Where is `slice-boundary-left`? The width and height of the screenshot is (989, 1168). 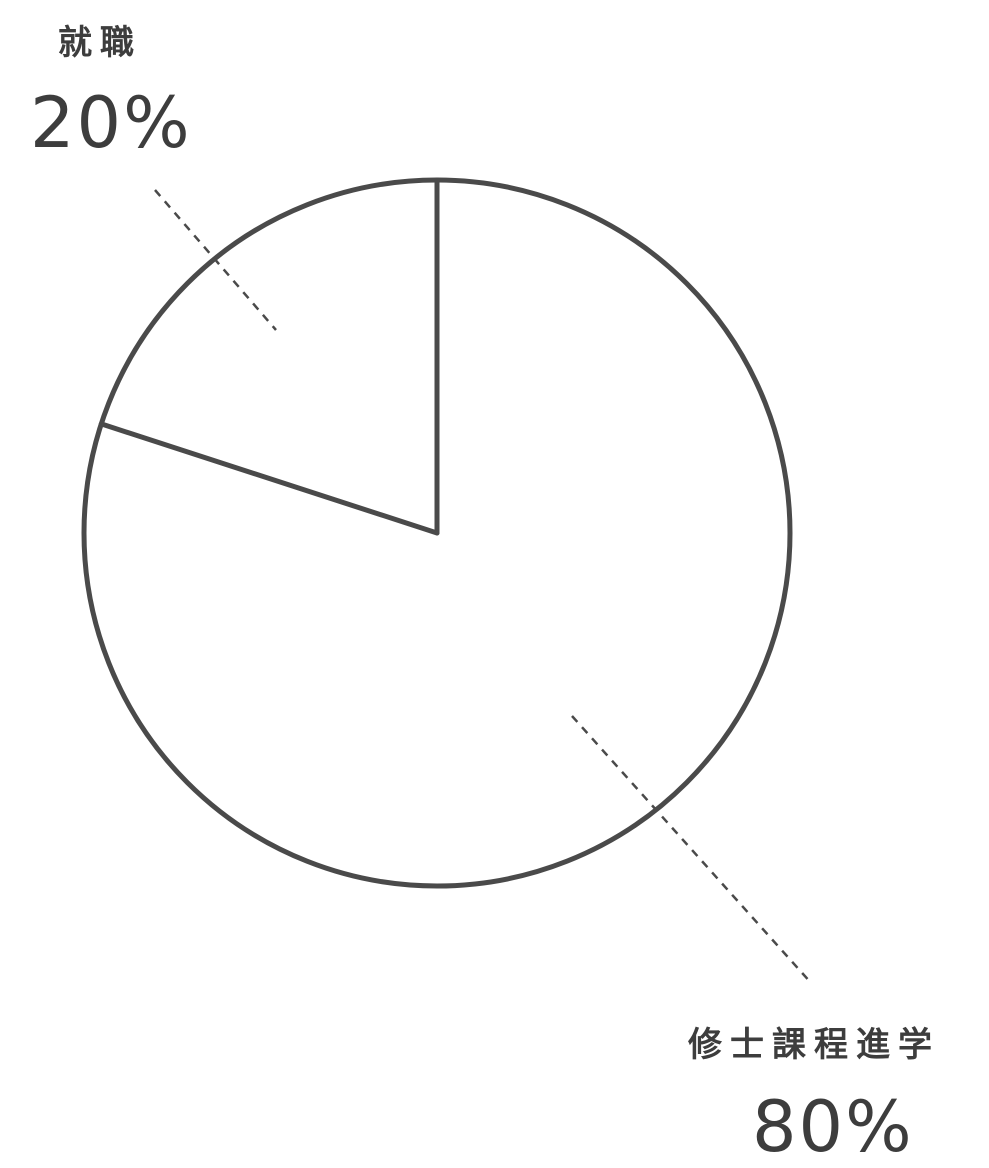
slice-boundary-left is located at coordinates (269, 478).